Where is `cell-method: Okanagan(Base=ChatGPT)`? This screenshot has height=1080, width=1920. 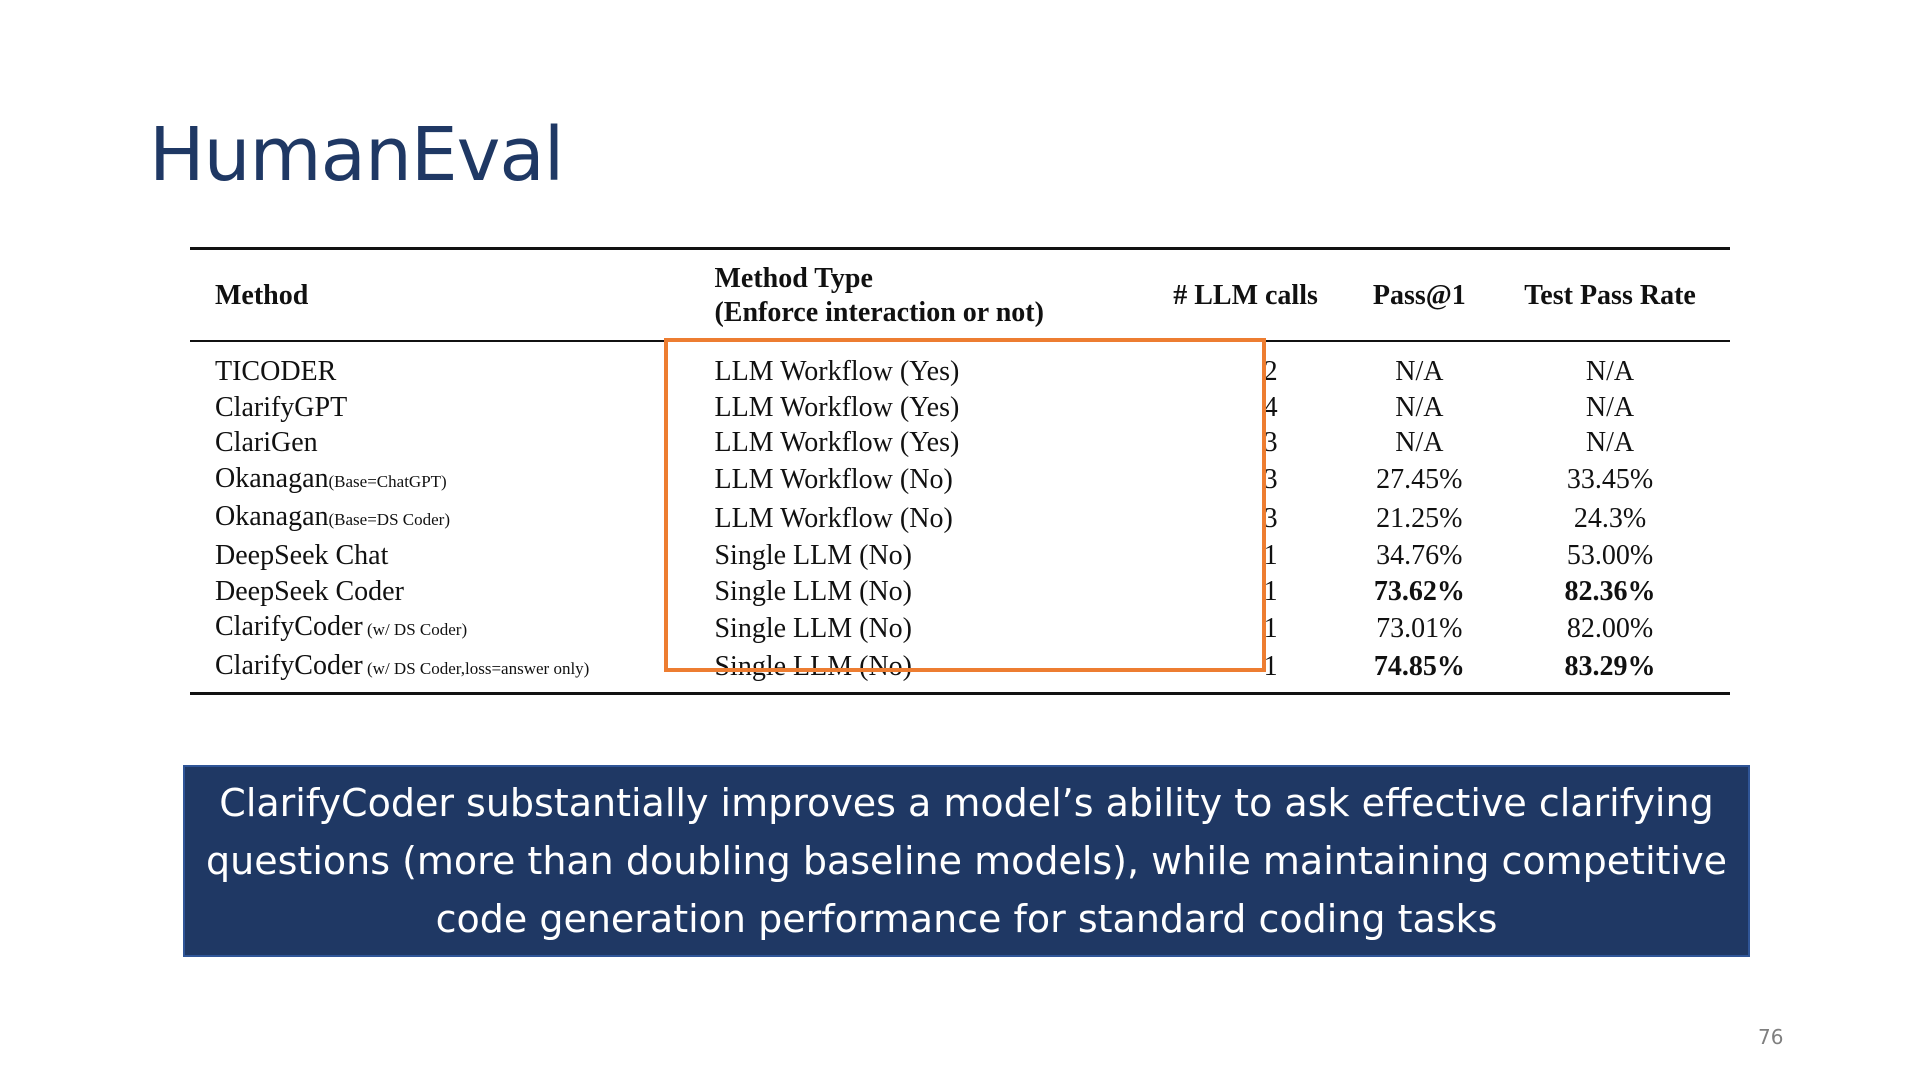
cell-method: Okanagan(Base=ChatGPT) is located at coordinates (446, 480).